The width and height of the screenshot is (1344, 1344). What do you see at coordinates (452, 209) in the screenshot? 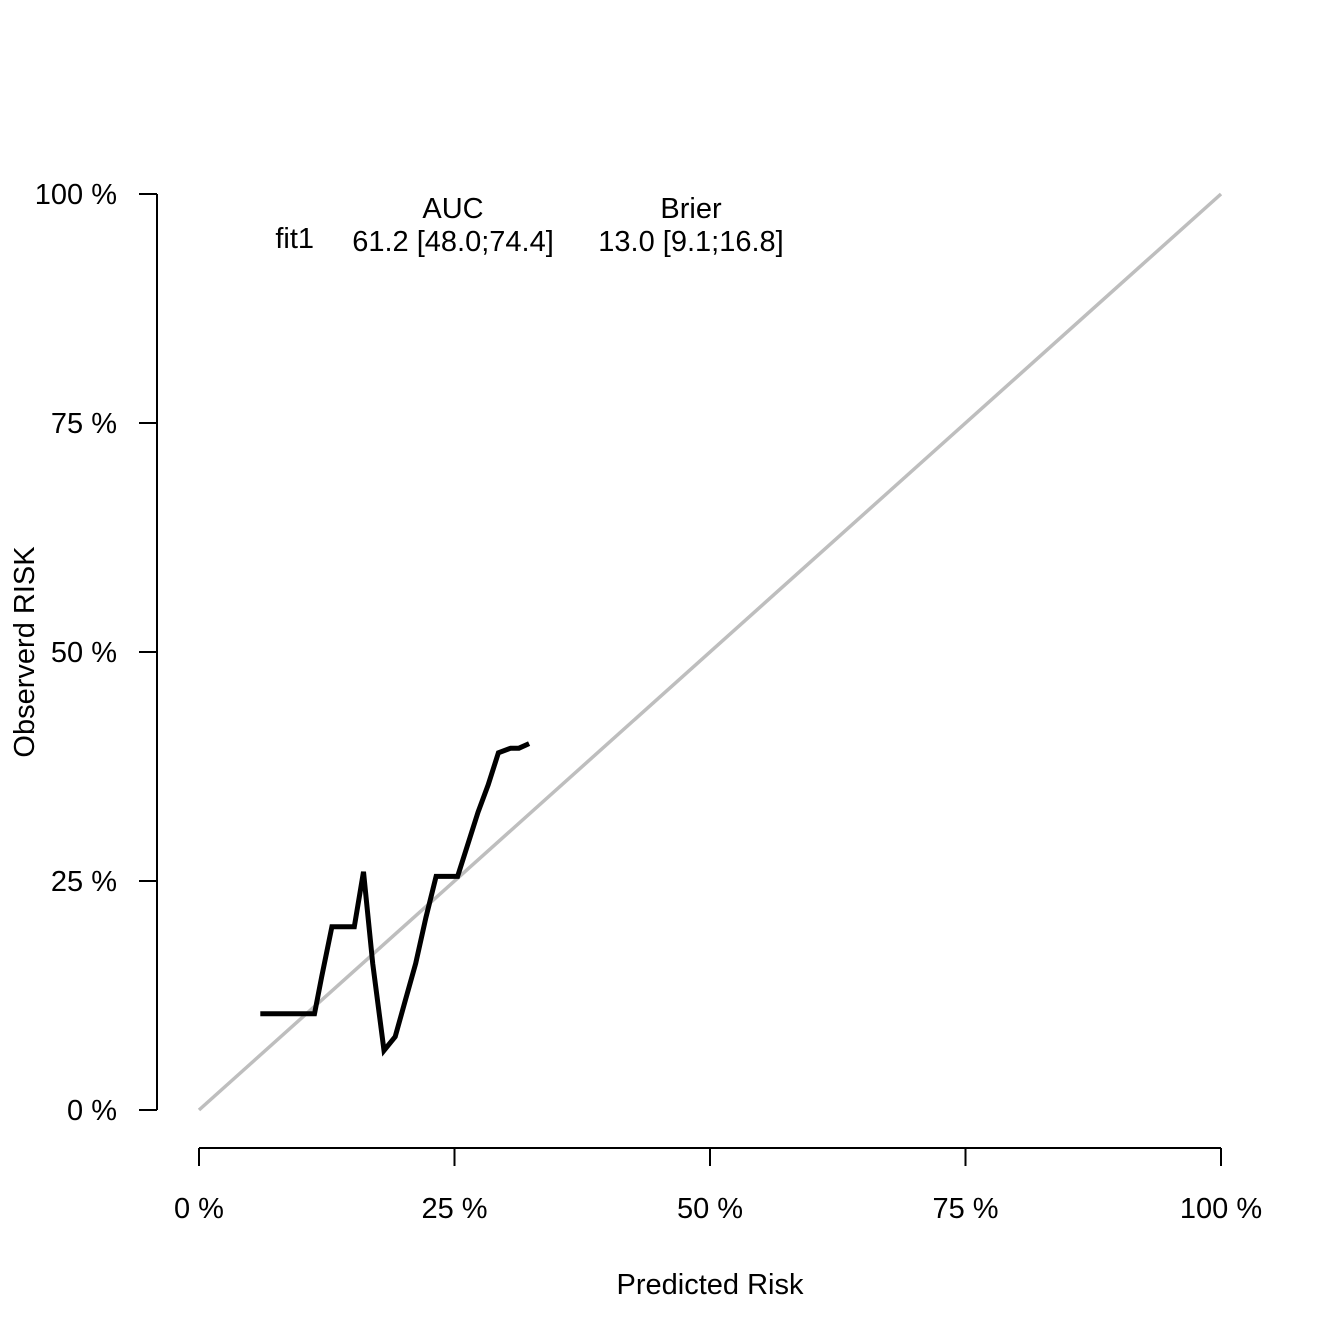
I see `legend-header-auc: AUC` at bounding box center [452, 209].